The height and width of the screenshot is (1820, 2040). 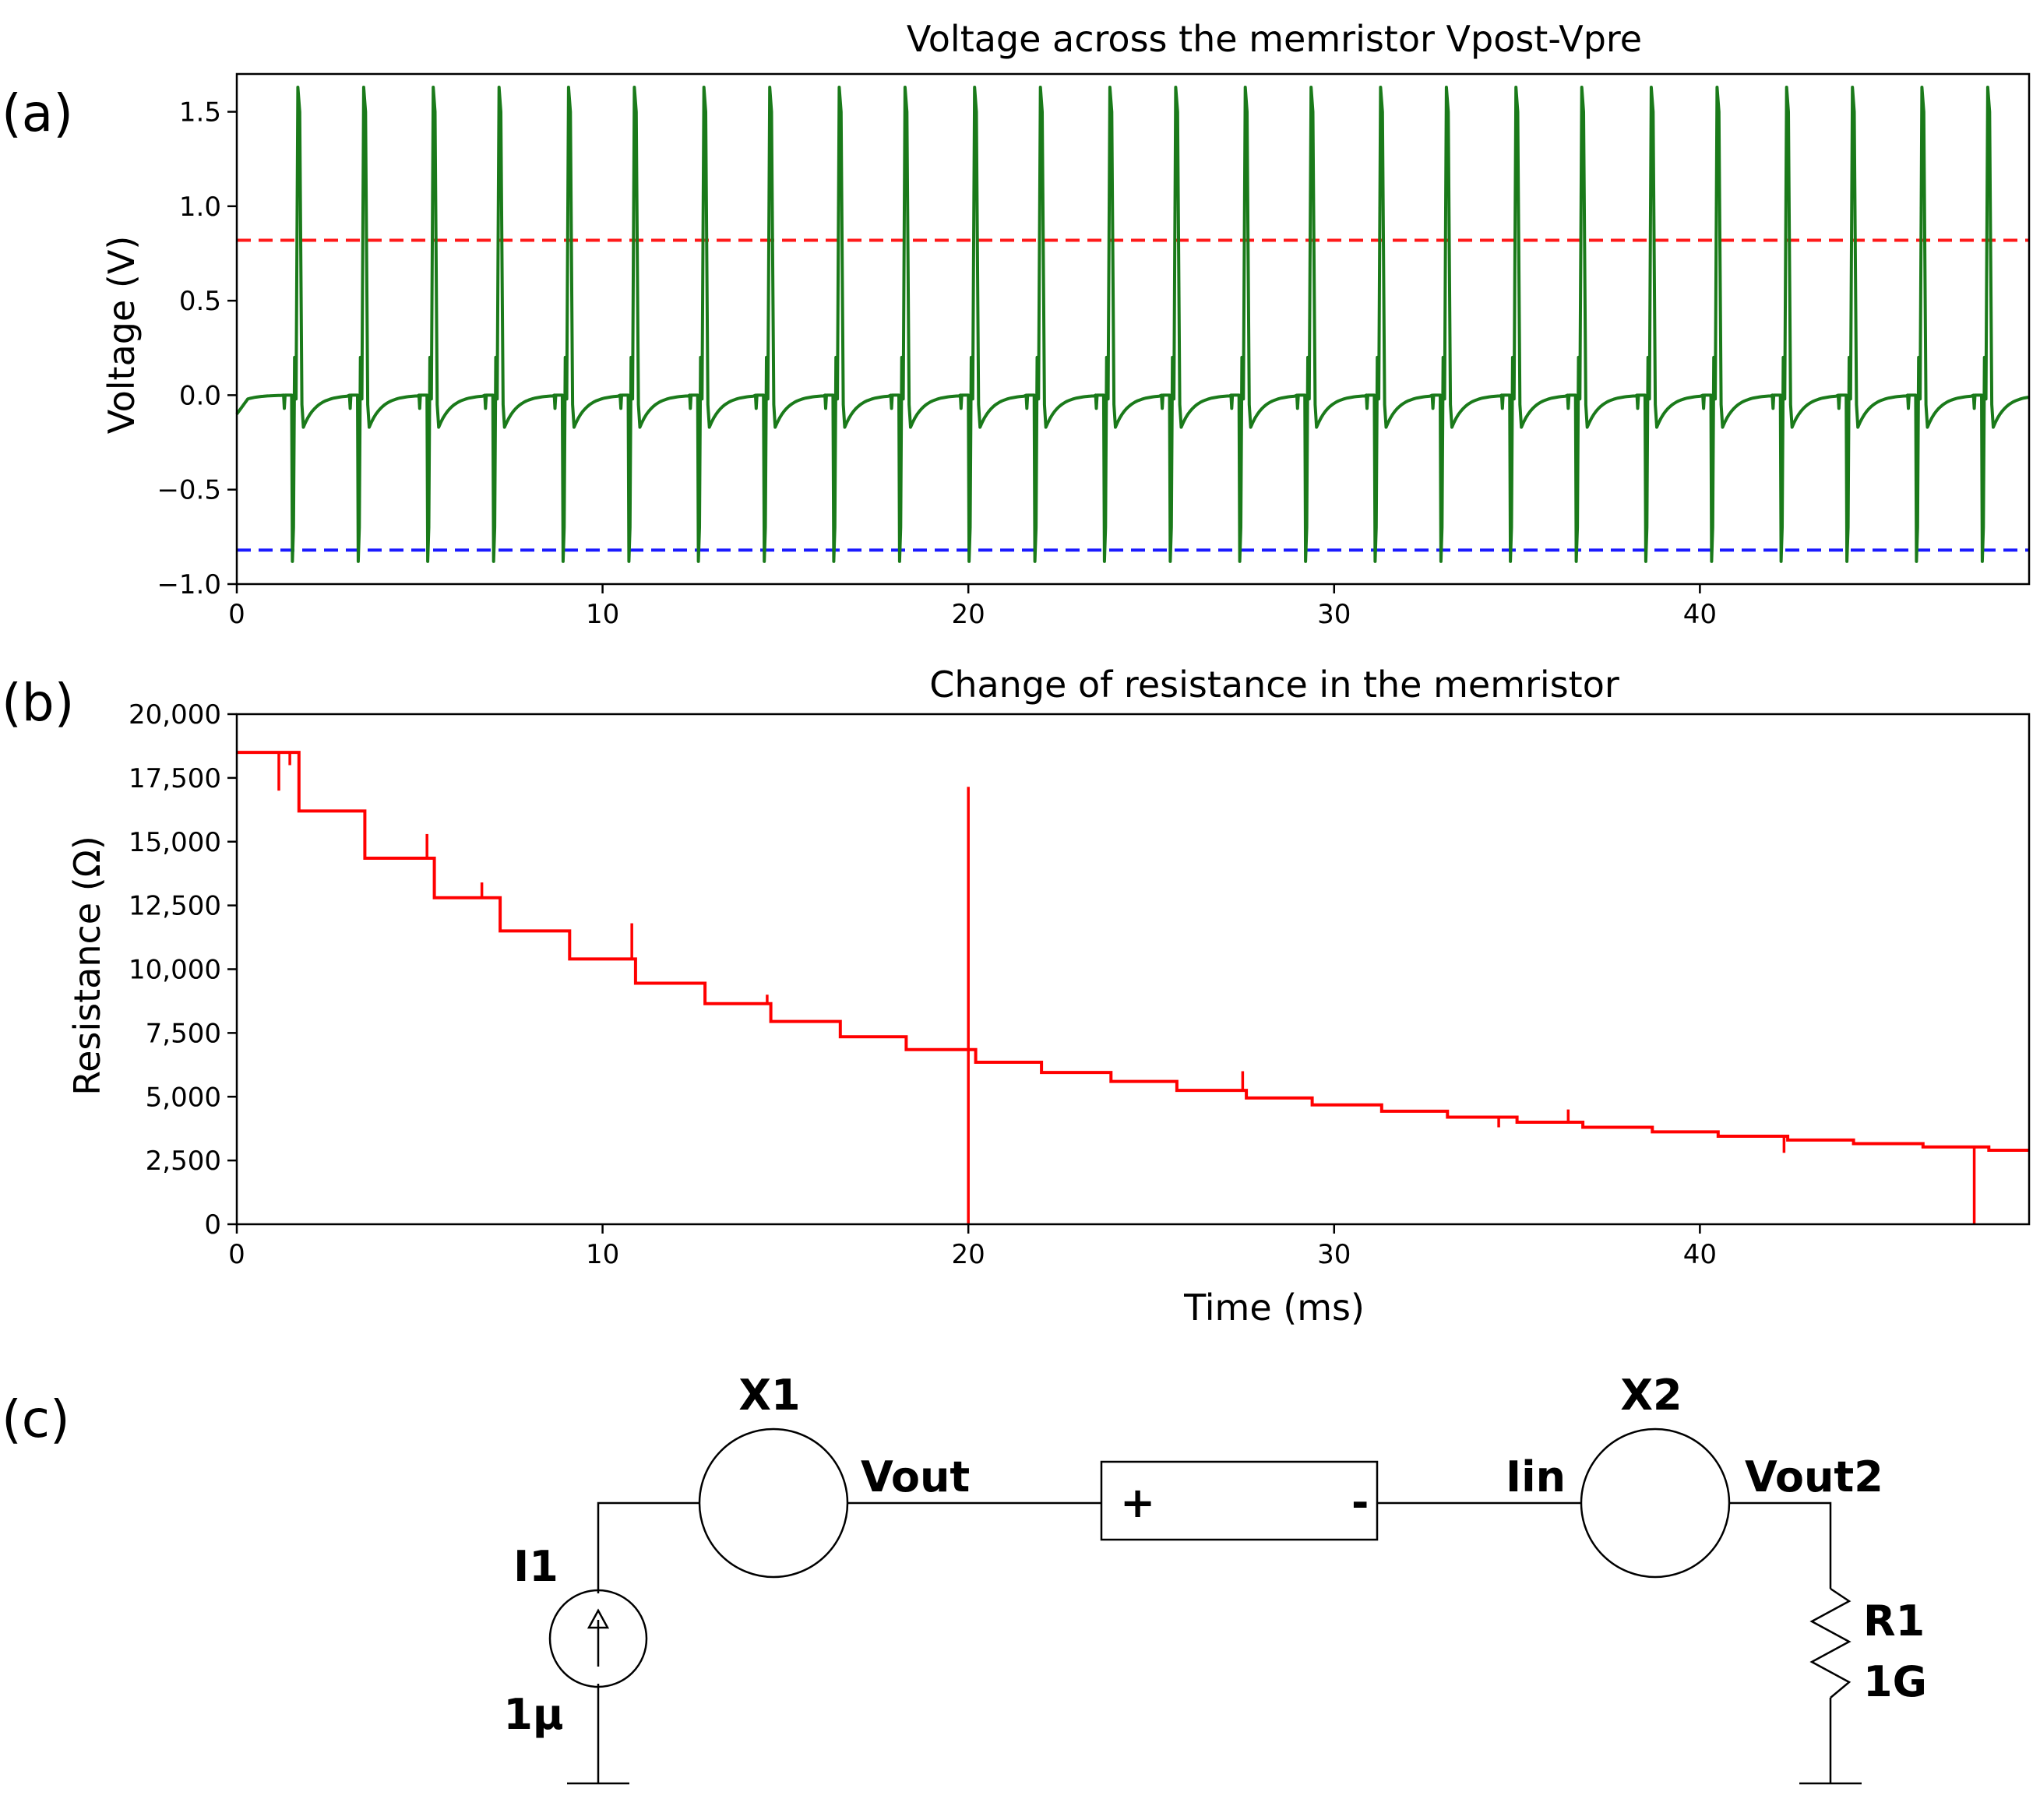 What do you see at coordinates (648, 1547) in the screenshot?
I see `wire-i1-x1` at bounding box center [648, 1547].